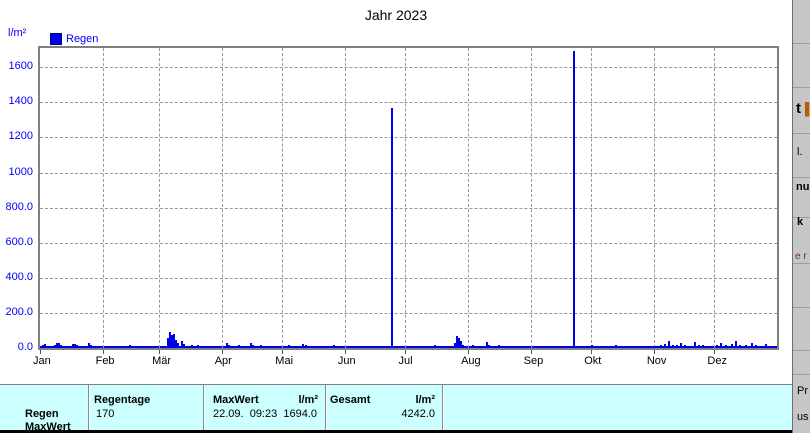 The width and height of the screenshot is (810, 433). I want to click on panel-button-fragment: us, so click(803, 417).